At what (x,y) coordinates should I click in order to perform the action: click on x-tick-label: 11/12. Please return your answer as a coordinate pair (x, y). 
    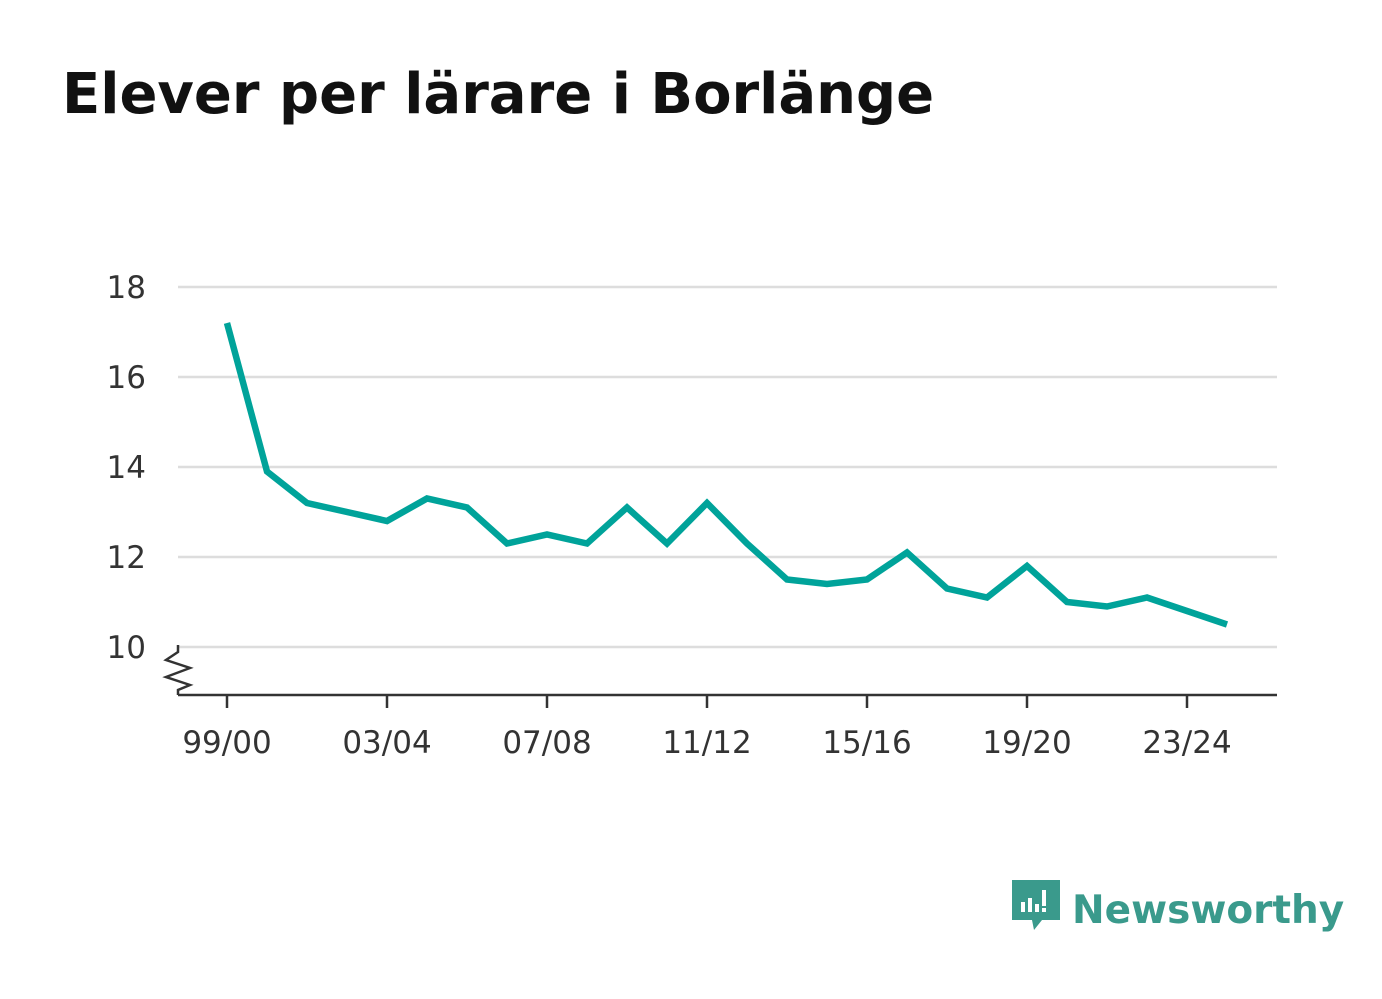
    Looking at the image, I should click on (706, 743).